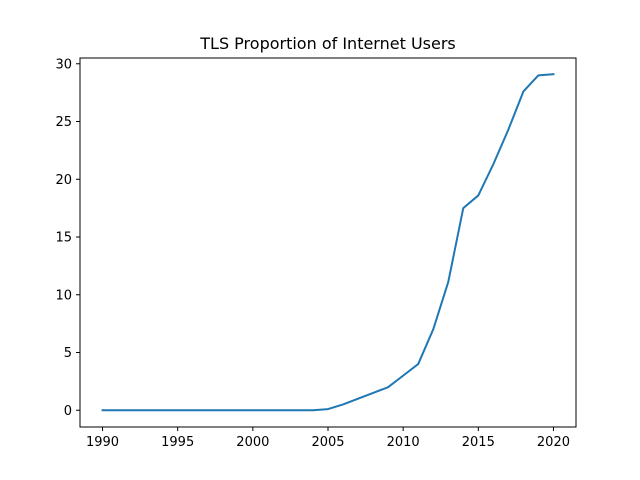 The width and height of the screenshot is (640, 480). I want to click on y-tick-label: 15, so click(63, 238).